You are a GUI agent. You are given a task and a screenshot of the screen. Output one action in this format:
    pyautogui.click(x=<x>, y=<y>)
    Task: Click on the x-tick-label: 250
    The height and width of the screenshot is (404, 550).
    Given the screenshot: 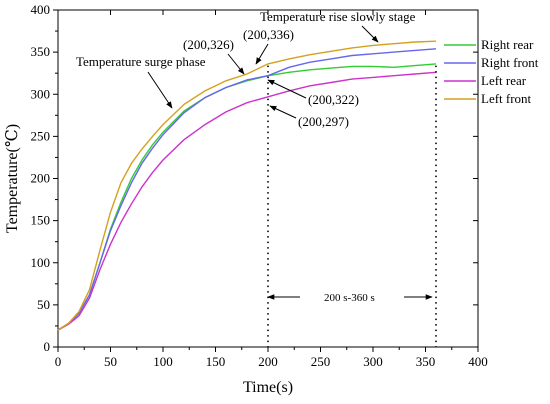 What is the action you would take?
    pyautogui.click(x=321, y=361)
    